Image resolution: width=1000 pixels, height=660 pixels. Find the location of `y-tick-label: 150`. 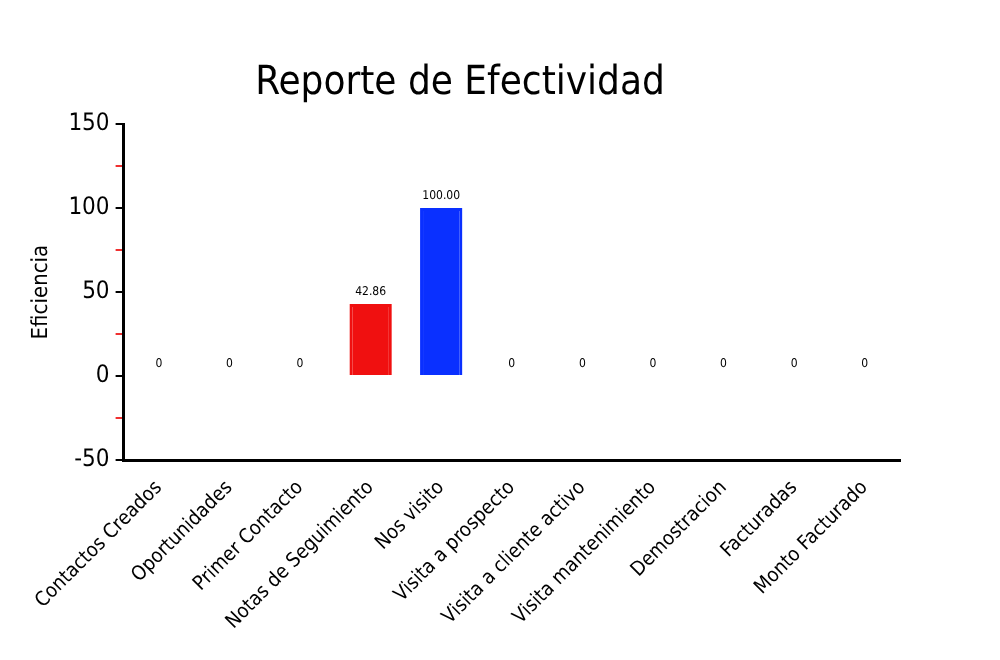

y-tick-label: 150 is located at coordinates (89, 122).